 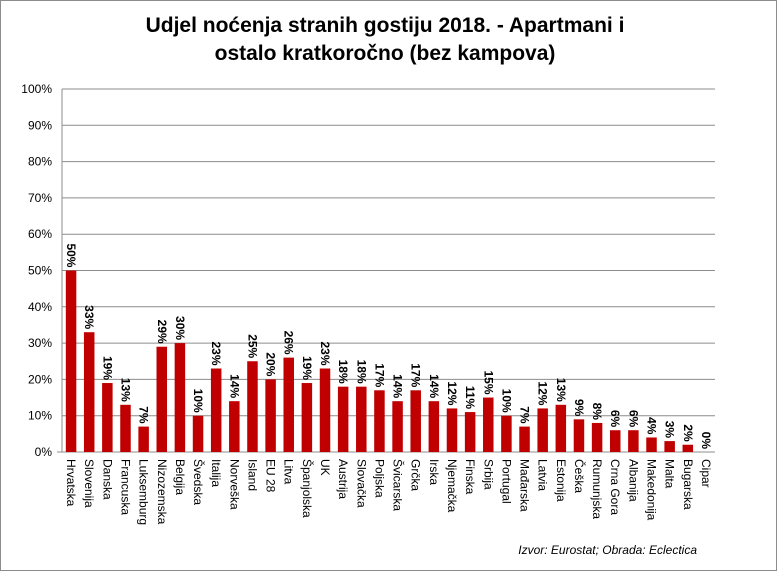 I want to click on category-label: Cipar, so click(x=706, y=473).